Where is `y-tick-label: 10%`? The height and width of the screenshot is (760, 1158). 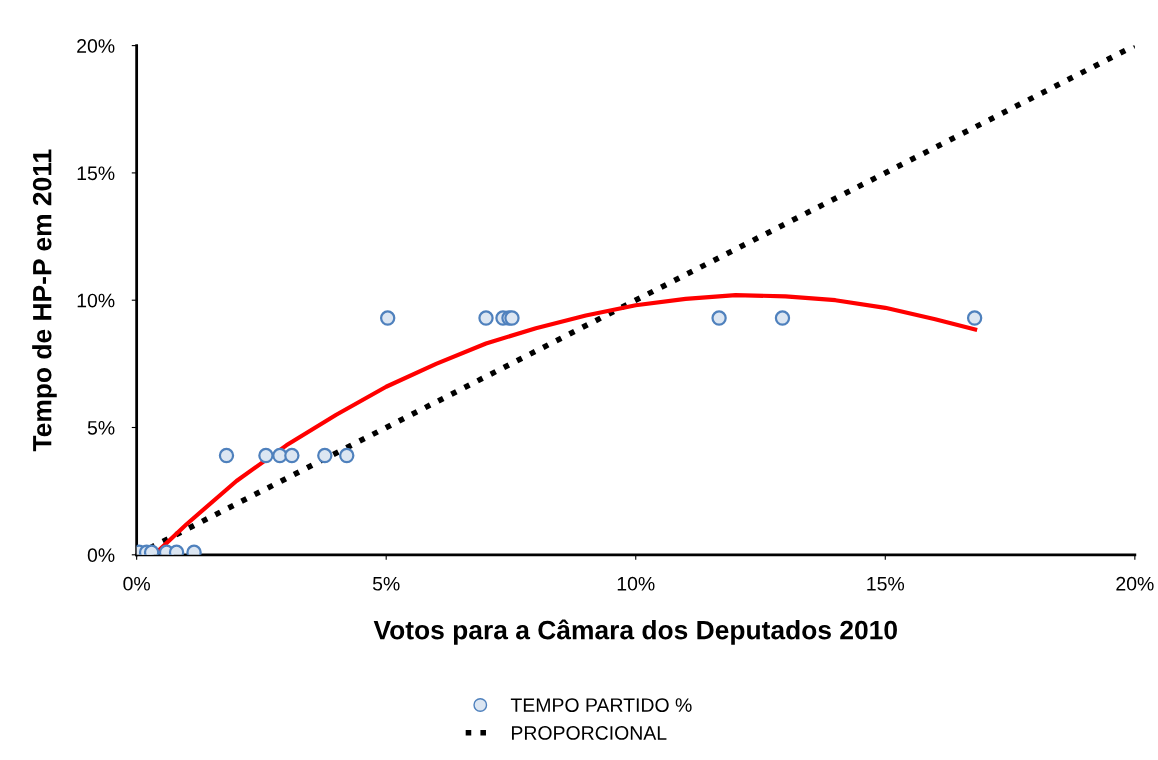
y-tick-label: 10% is located at coordinates (96, 300).